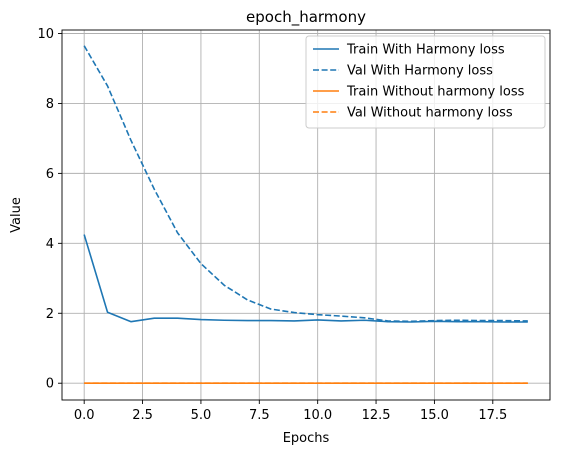 The image size is (564, 454). What do you see at coordinates (430, 113) in the screenshot?
I see `legend-label: Val Without harmony loss` at bounding box center [430, 113].